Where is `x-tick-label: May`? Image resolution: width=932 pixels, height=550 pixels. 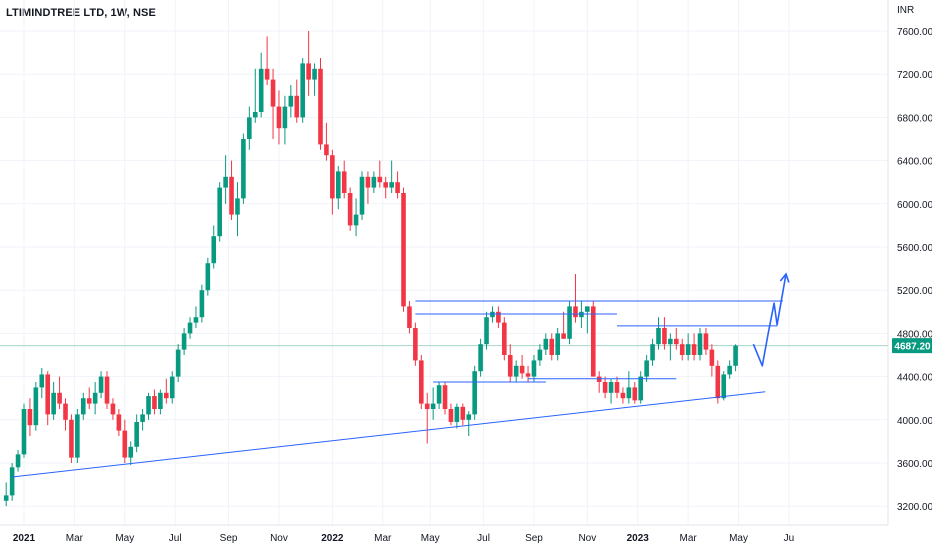
x-tick-label: May is located at coordinates (738, 538).